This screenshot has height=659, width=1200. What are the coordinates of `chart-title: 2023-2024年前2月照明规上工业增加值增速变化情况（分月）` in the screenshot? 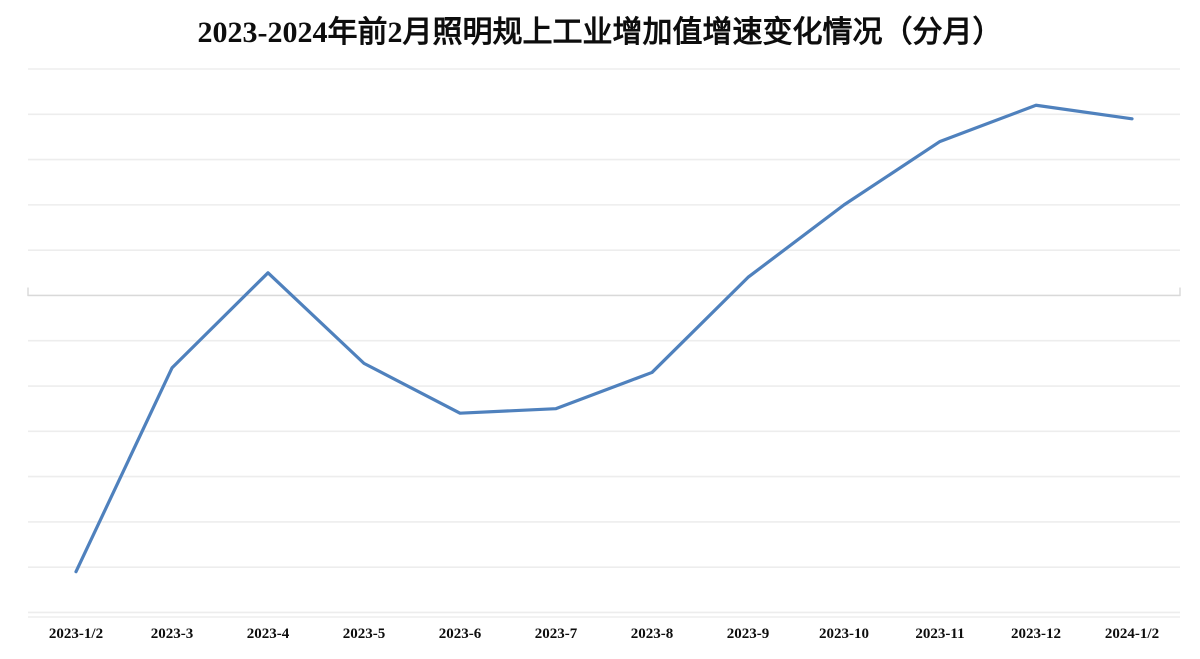 It's located at (600, 32).